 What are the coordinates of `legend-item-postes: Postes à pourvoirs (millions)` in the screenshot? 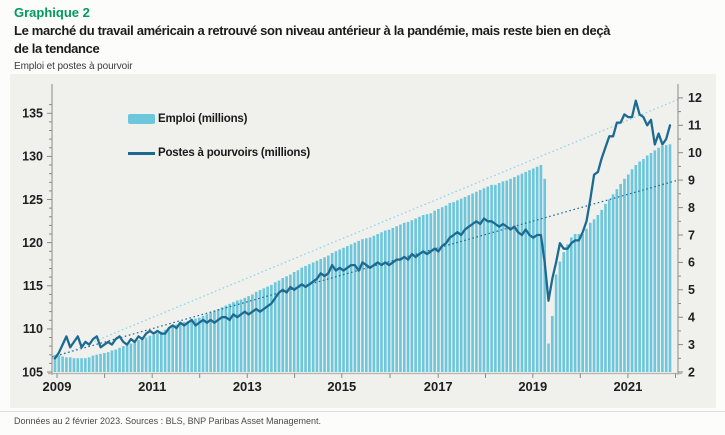 It's located at (219, 153).